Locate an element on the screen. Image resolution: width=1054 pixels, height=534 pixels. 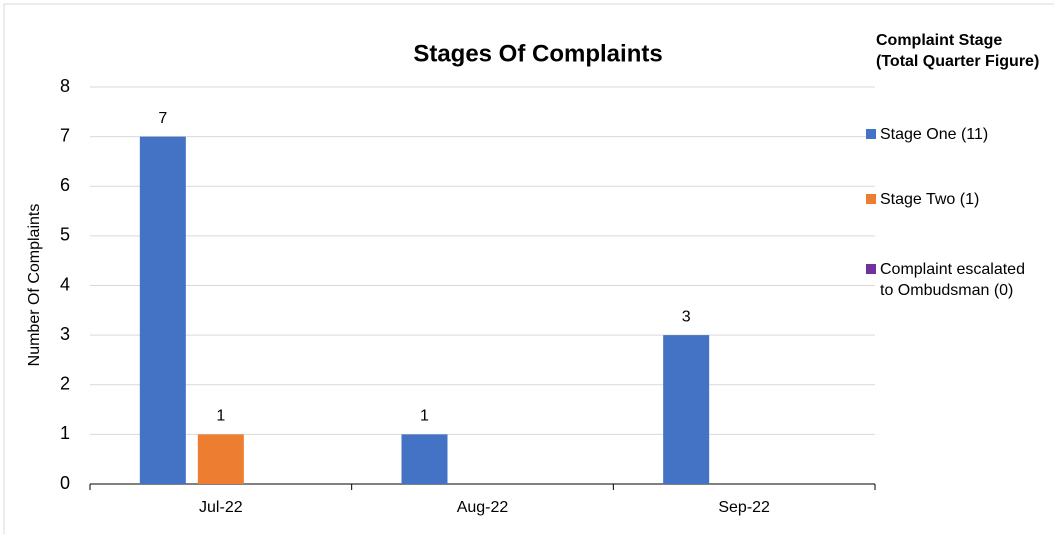
legend-label: Stage Two (1) is located at coordinates (930, 199).